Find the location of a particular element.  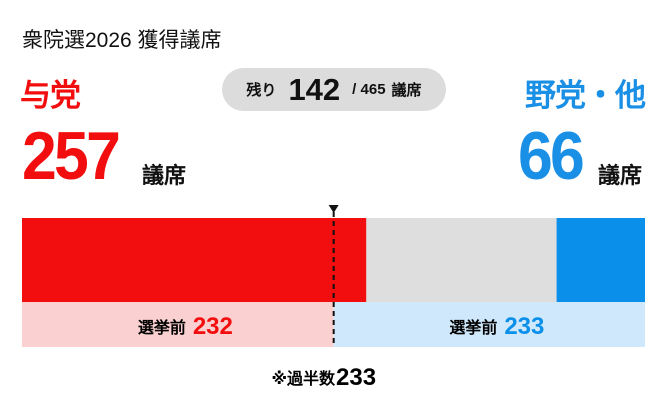

prev-ruling-bg is located at coordinates (178, 324).